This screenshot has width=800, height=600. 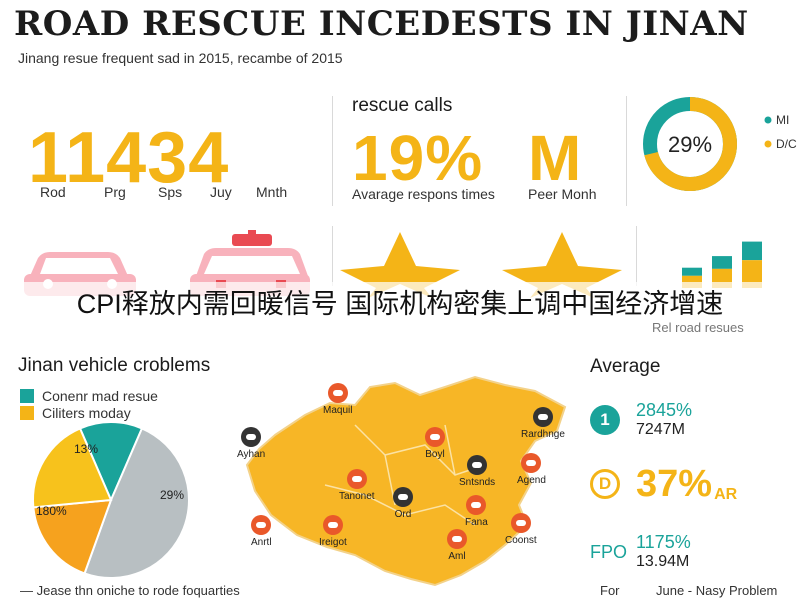 I want to click on average-item-2: D 37% AR, so click(x=663, y=484).